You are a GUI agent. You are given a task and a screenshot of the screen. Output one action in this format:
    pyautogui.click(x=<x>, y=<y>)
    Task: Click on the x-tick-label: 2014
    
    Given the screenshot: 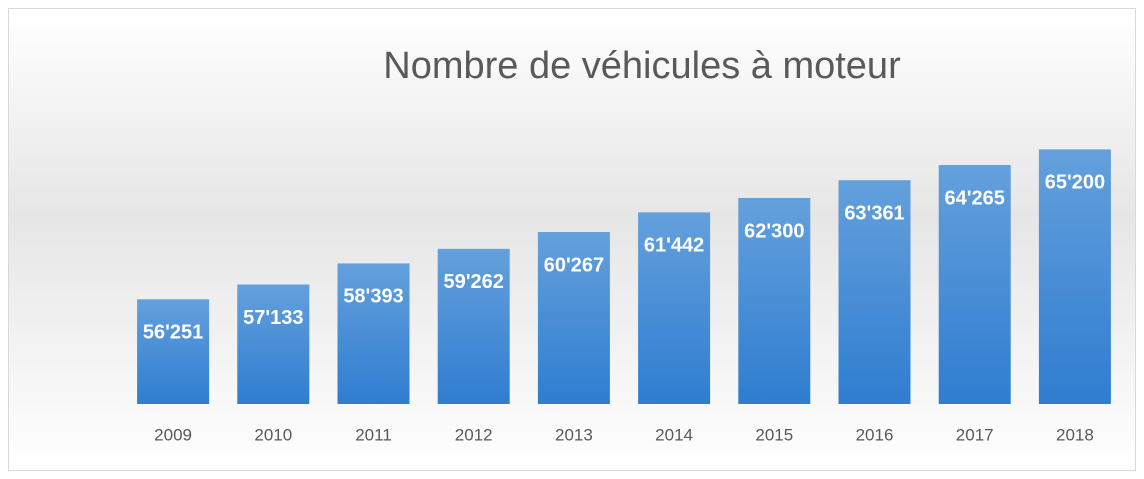 What is the action you would take?
    pyautogui.click(x=674, y=434)
    